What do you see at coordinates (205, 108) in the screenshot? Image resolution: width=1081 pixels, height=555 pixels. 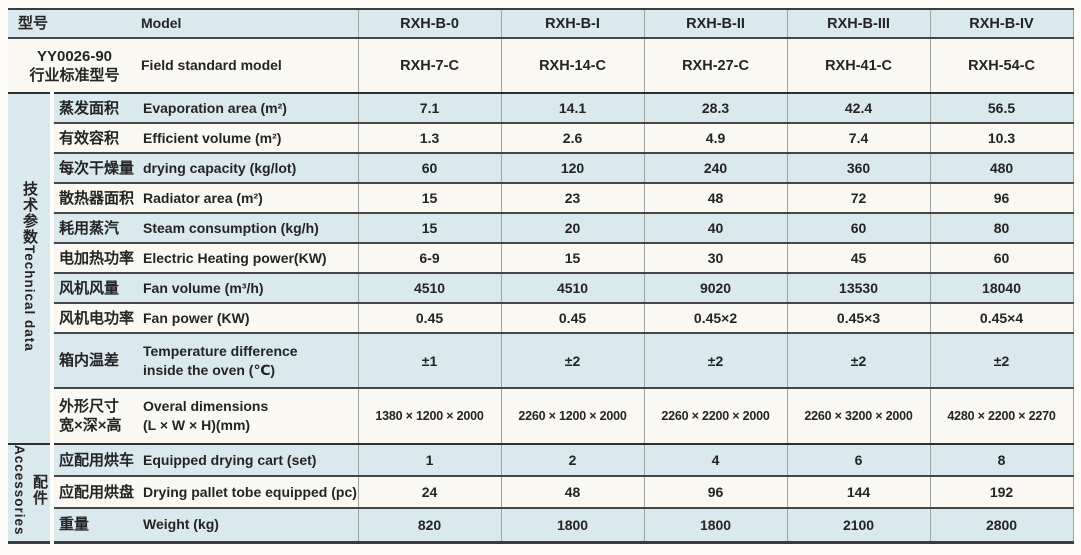 I see `row-label-cell: 蒸发面积 Evaporation area (m²)` at bounding box center [205, 108].